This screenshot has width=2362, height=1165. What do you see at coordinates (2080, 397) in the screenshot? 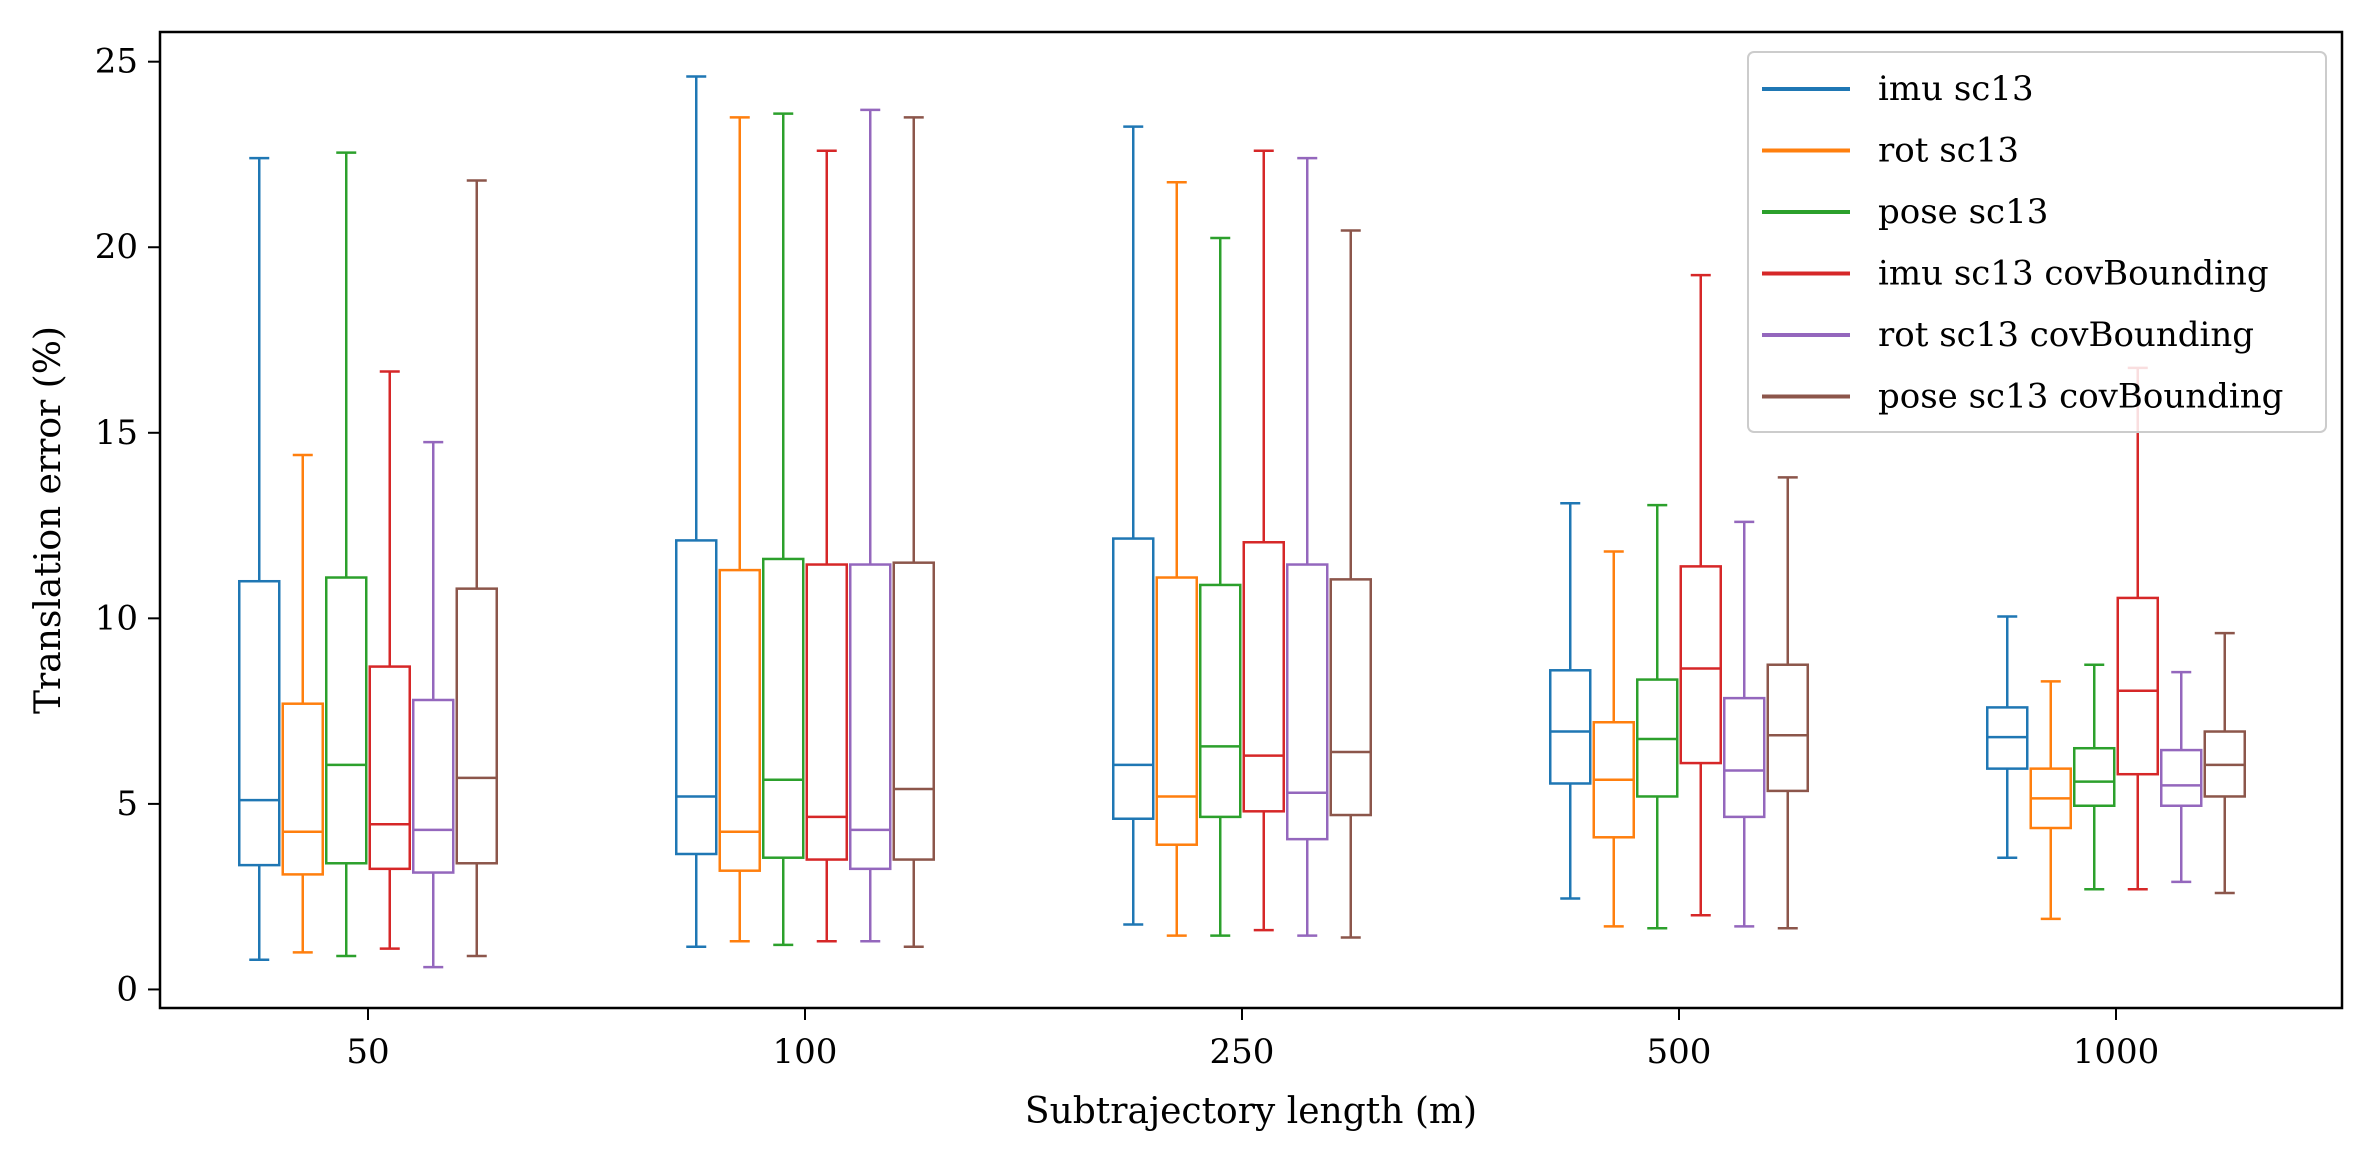
I see `legend-label-6: pose sc13 covBounding` at bounding box center [2080, 397].